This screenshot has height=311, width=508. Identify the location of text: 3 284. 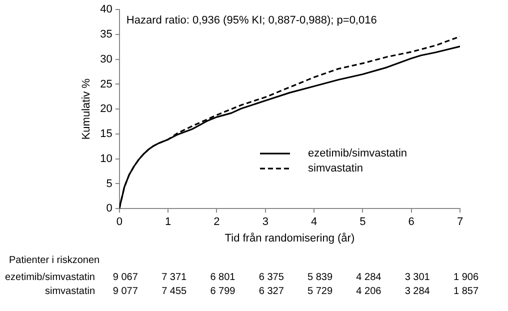
(417, 291).